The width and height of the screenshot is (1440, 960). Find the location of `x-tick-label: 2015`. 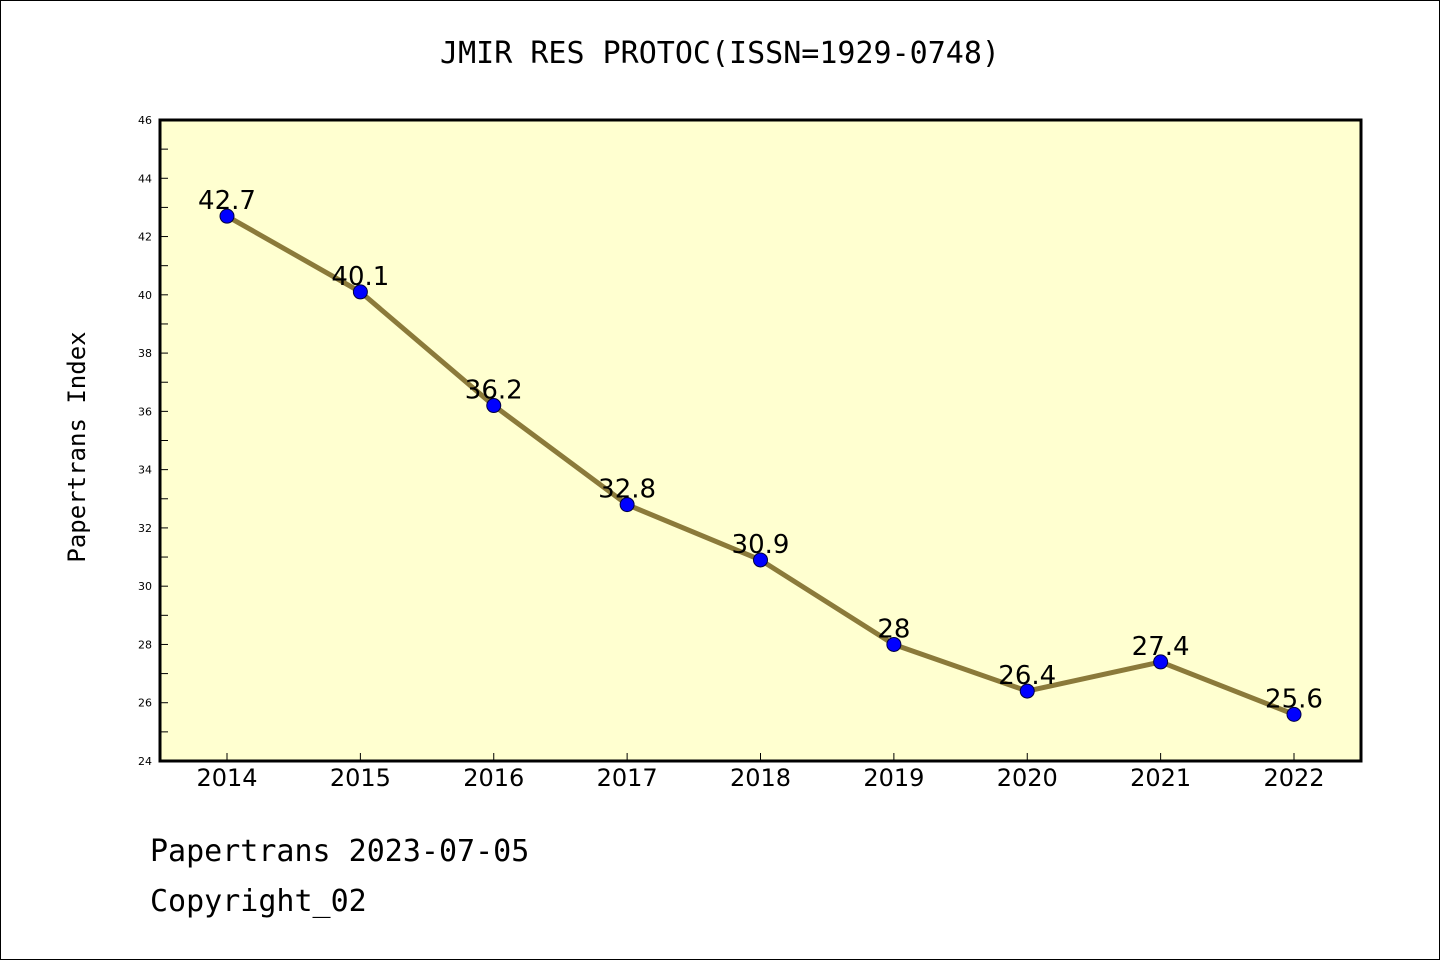

x-tick-label: 2015 is located at coordinates (360, 778).